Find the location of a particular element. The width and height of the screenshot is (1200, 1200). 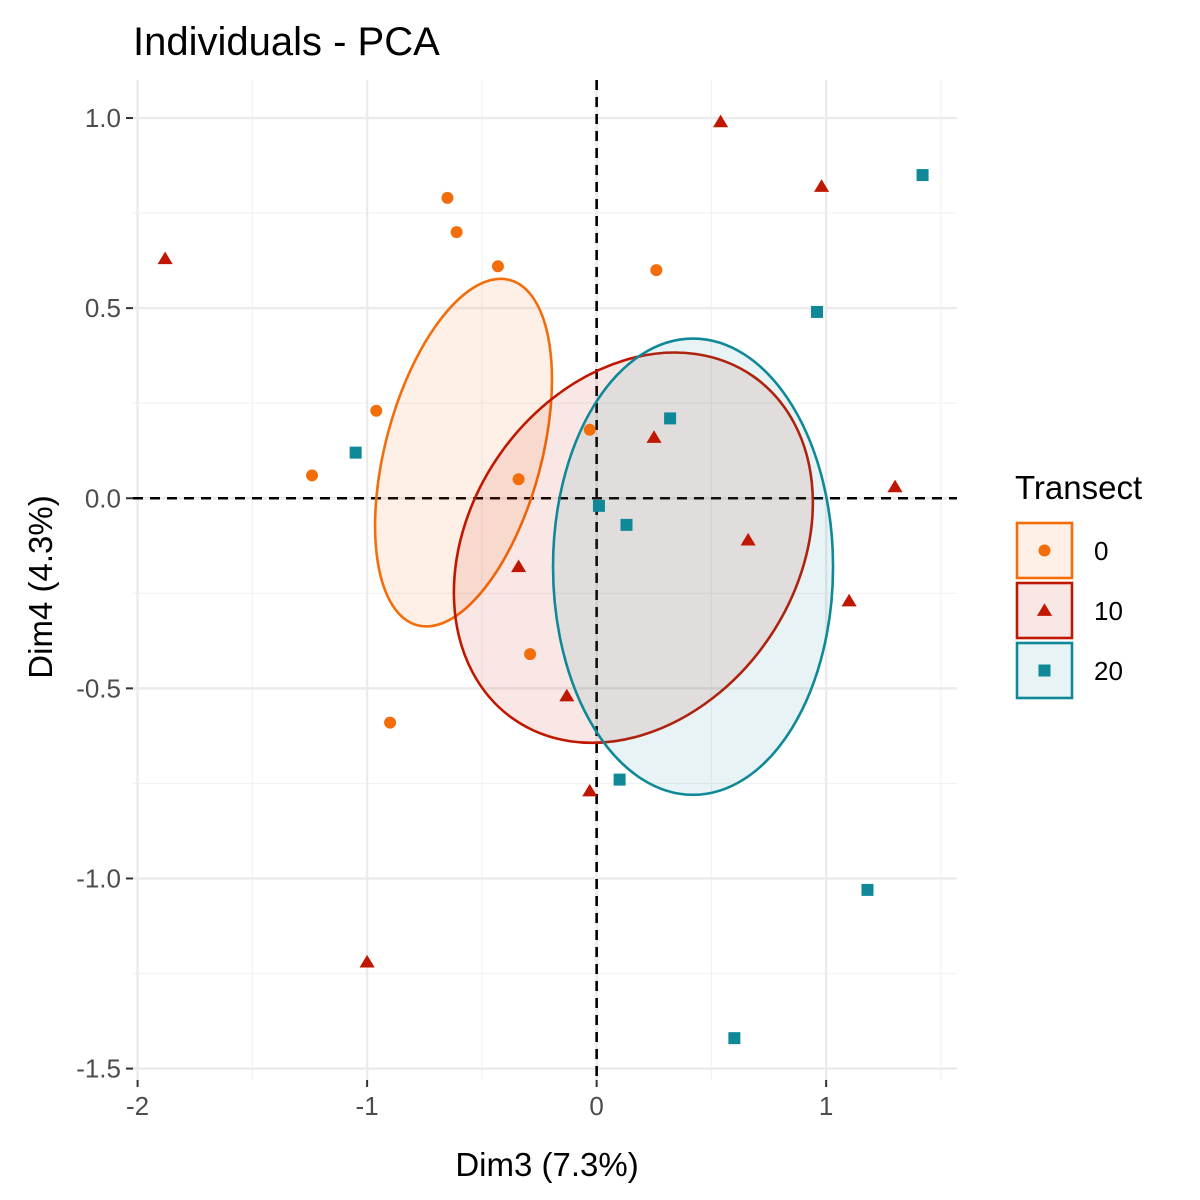

y-tick-label: -1.5 is located at coordinates (98, 1069).